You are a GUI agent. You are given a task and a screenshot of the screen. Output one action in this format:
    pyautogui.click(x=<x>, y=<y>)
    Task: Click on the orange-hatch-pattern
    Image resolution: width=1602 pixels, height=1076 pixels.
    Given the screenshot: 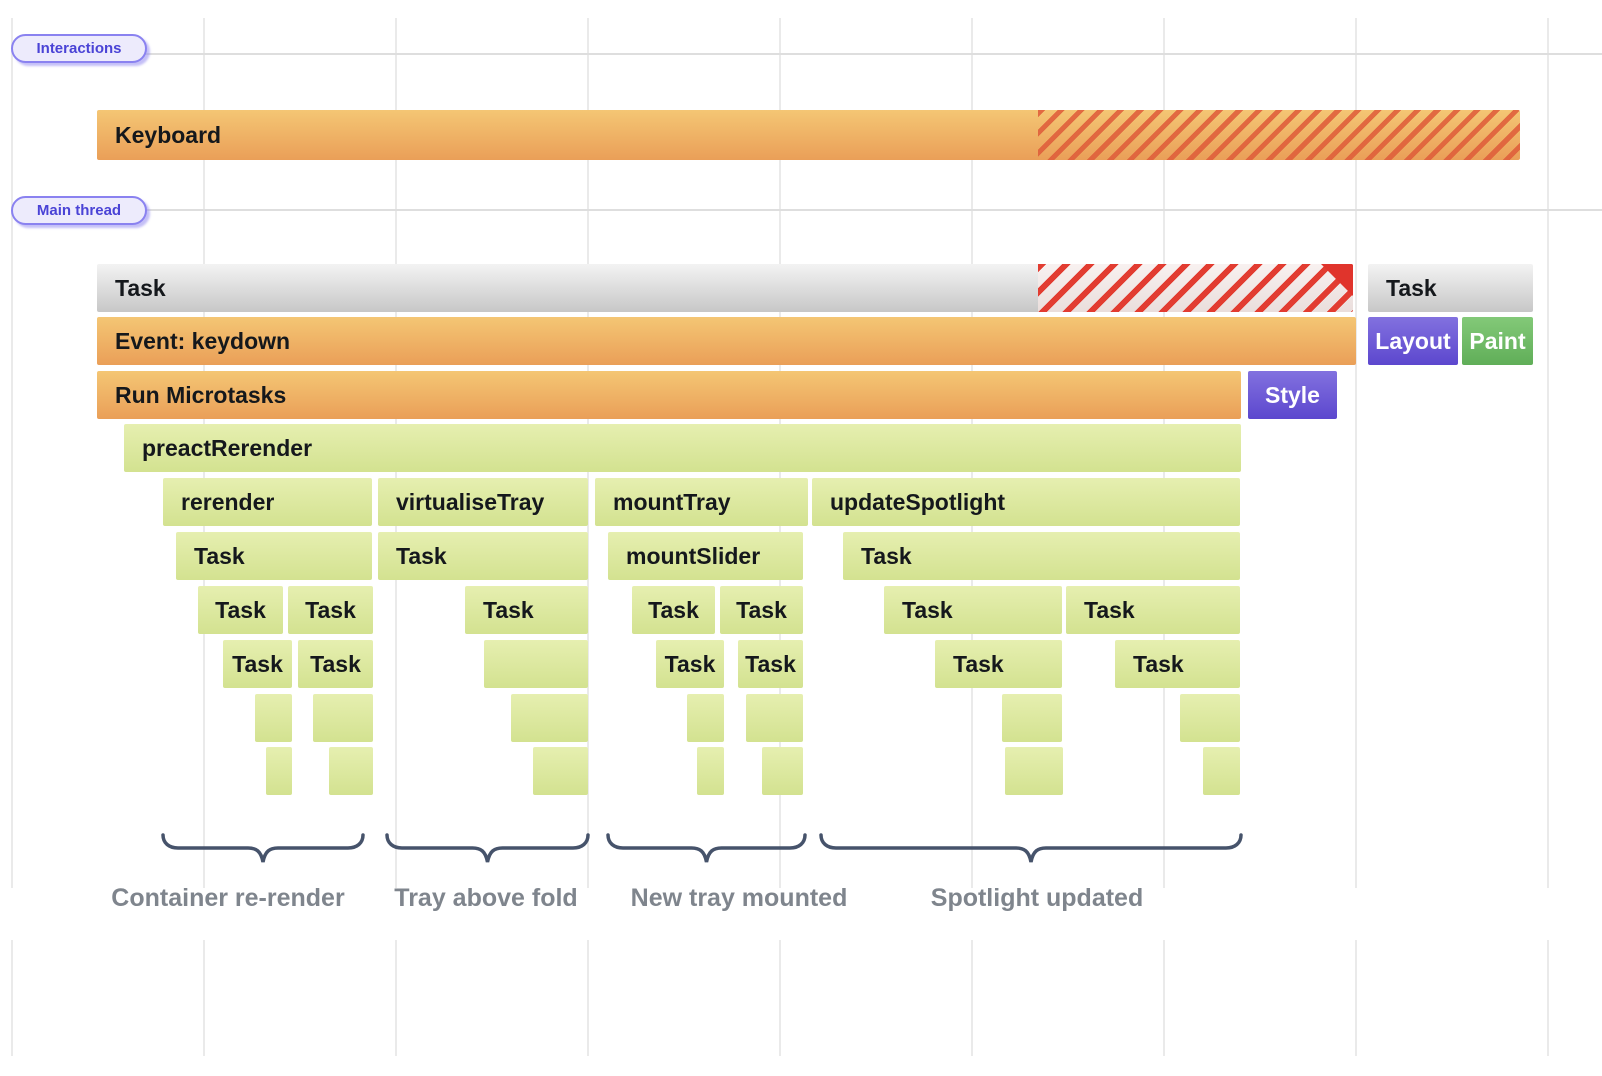 What is the action you would take?
    pyautogui.click(x=1279, y=135)
    